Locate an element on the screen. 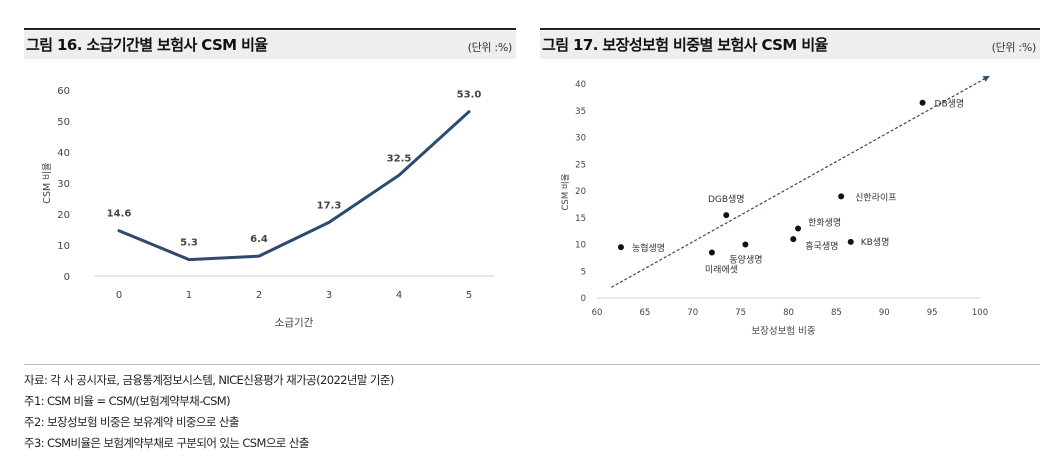 The image size is (1060, 470). x-tick-label: 75 is located at coordinates (740, 313).